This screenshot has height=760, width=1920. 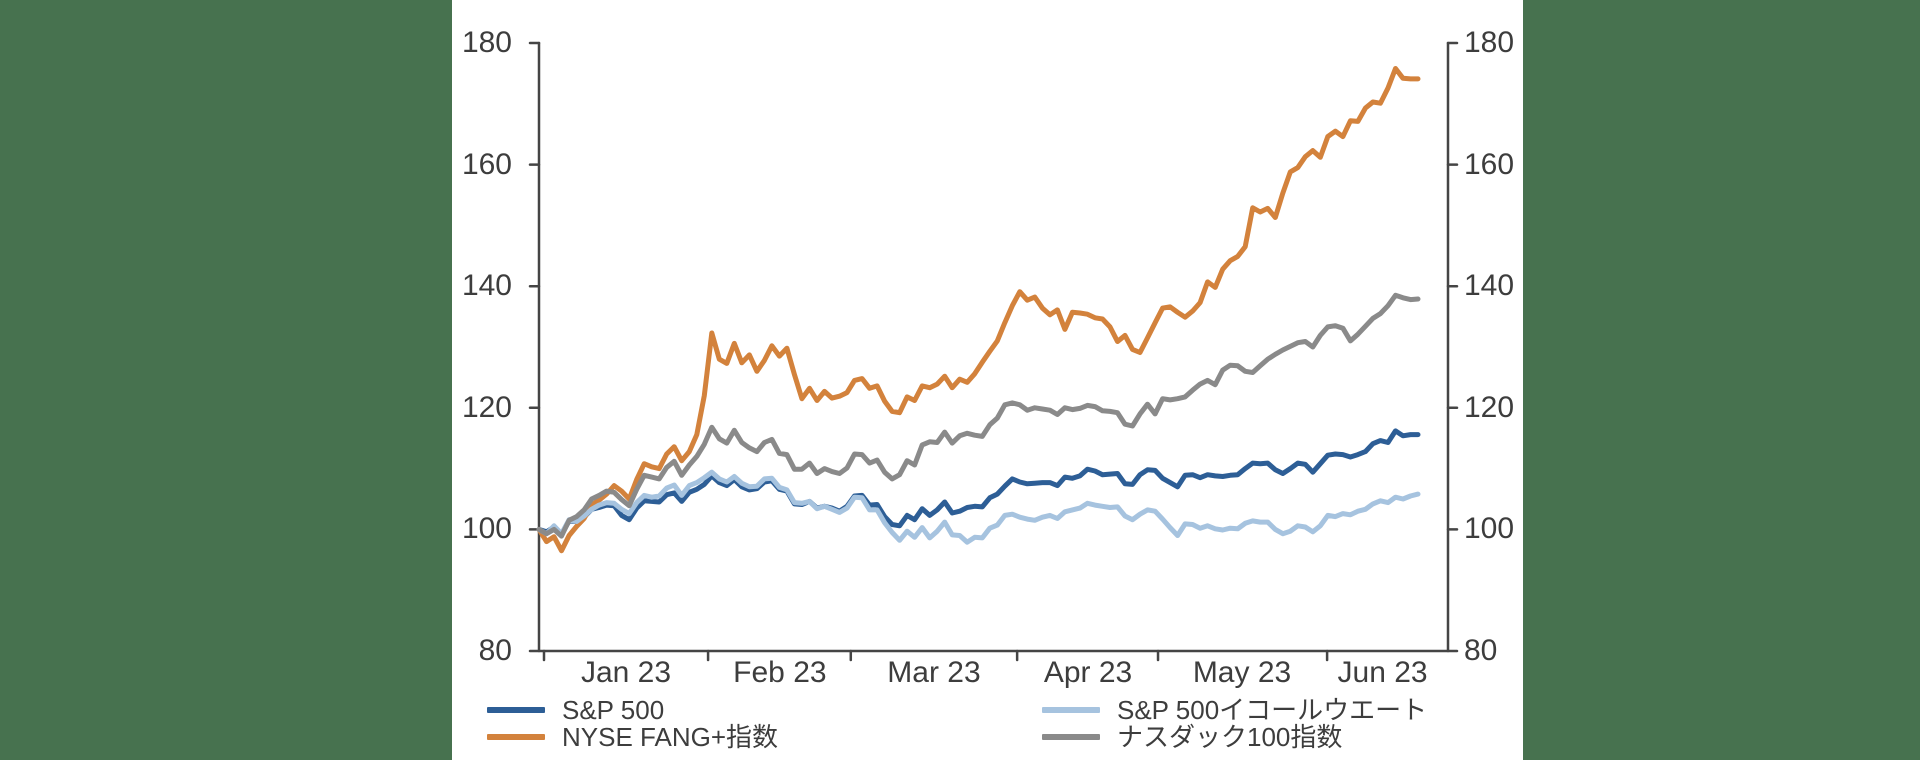 I want to click on legend-label: S&P 500, so click(x=613, y=710).